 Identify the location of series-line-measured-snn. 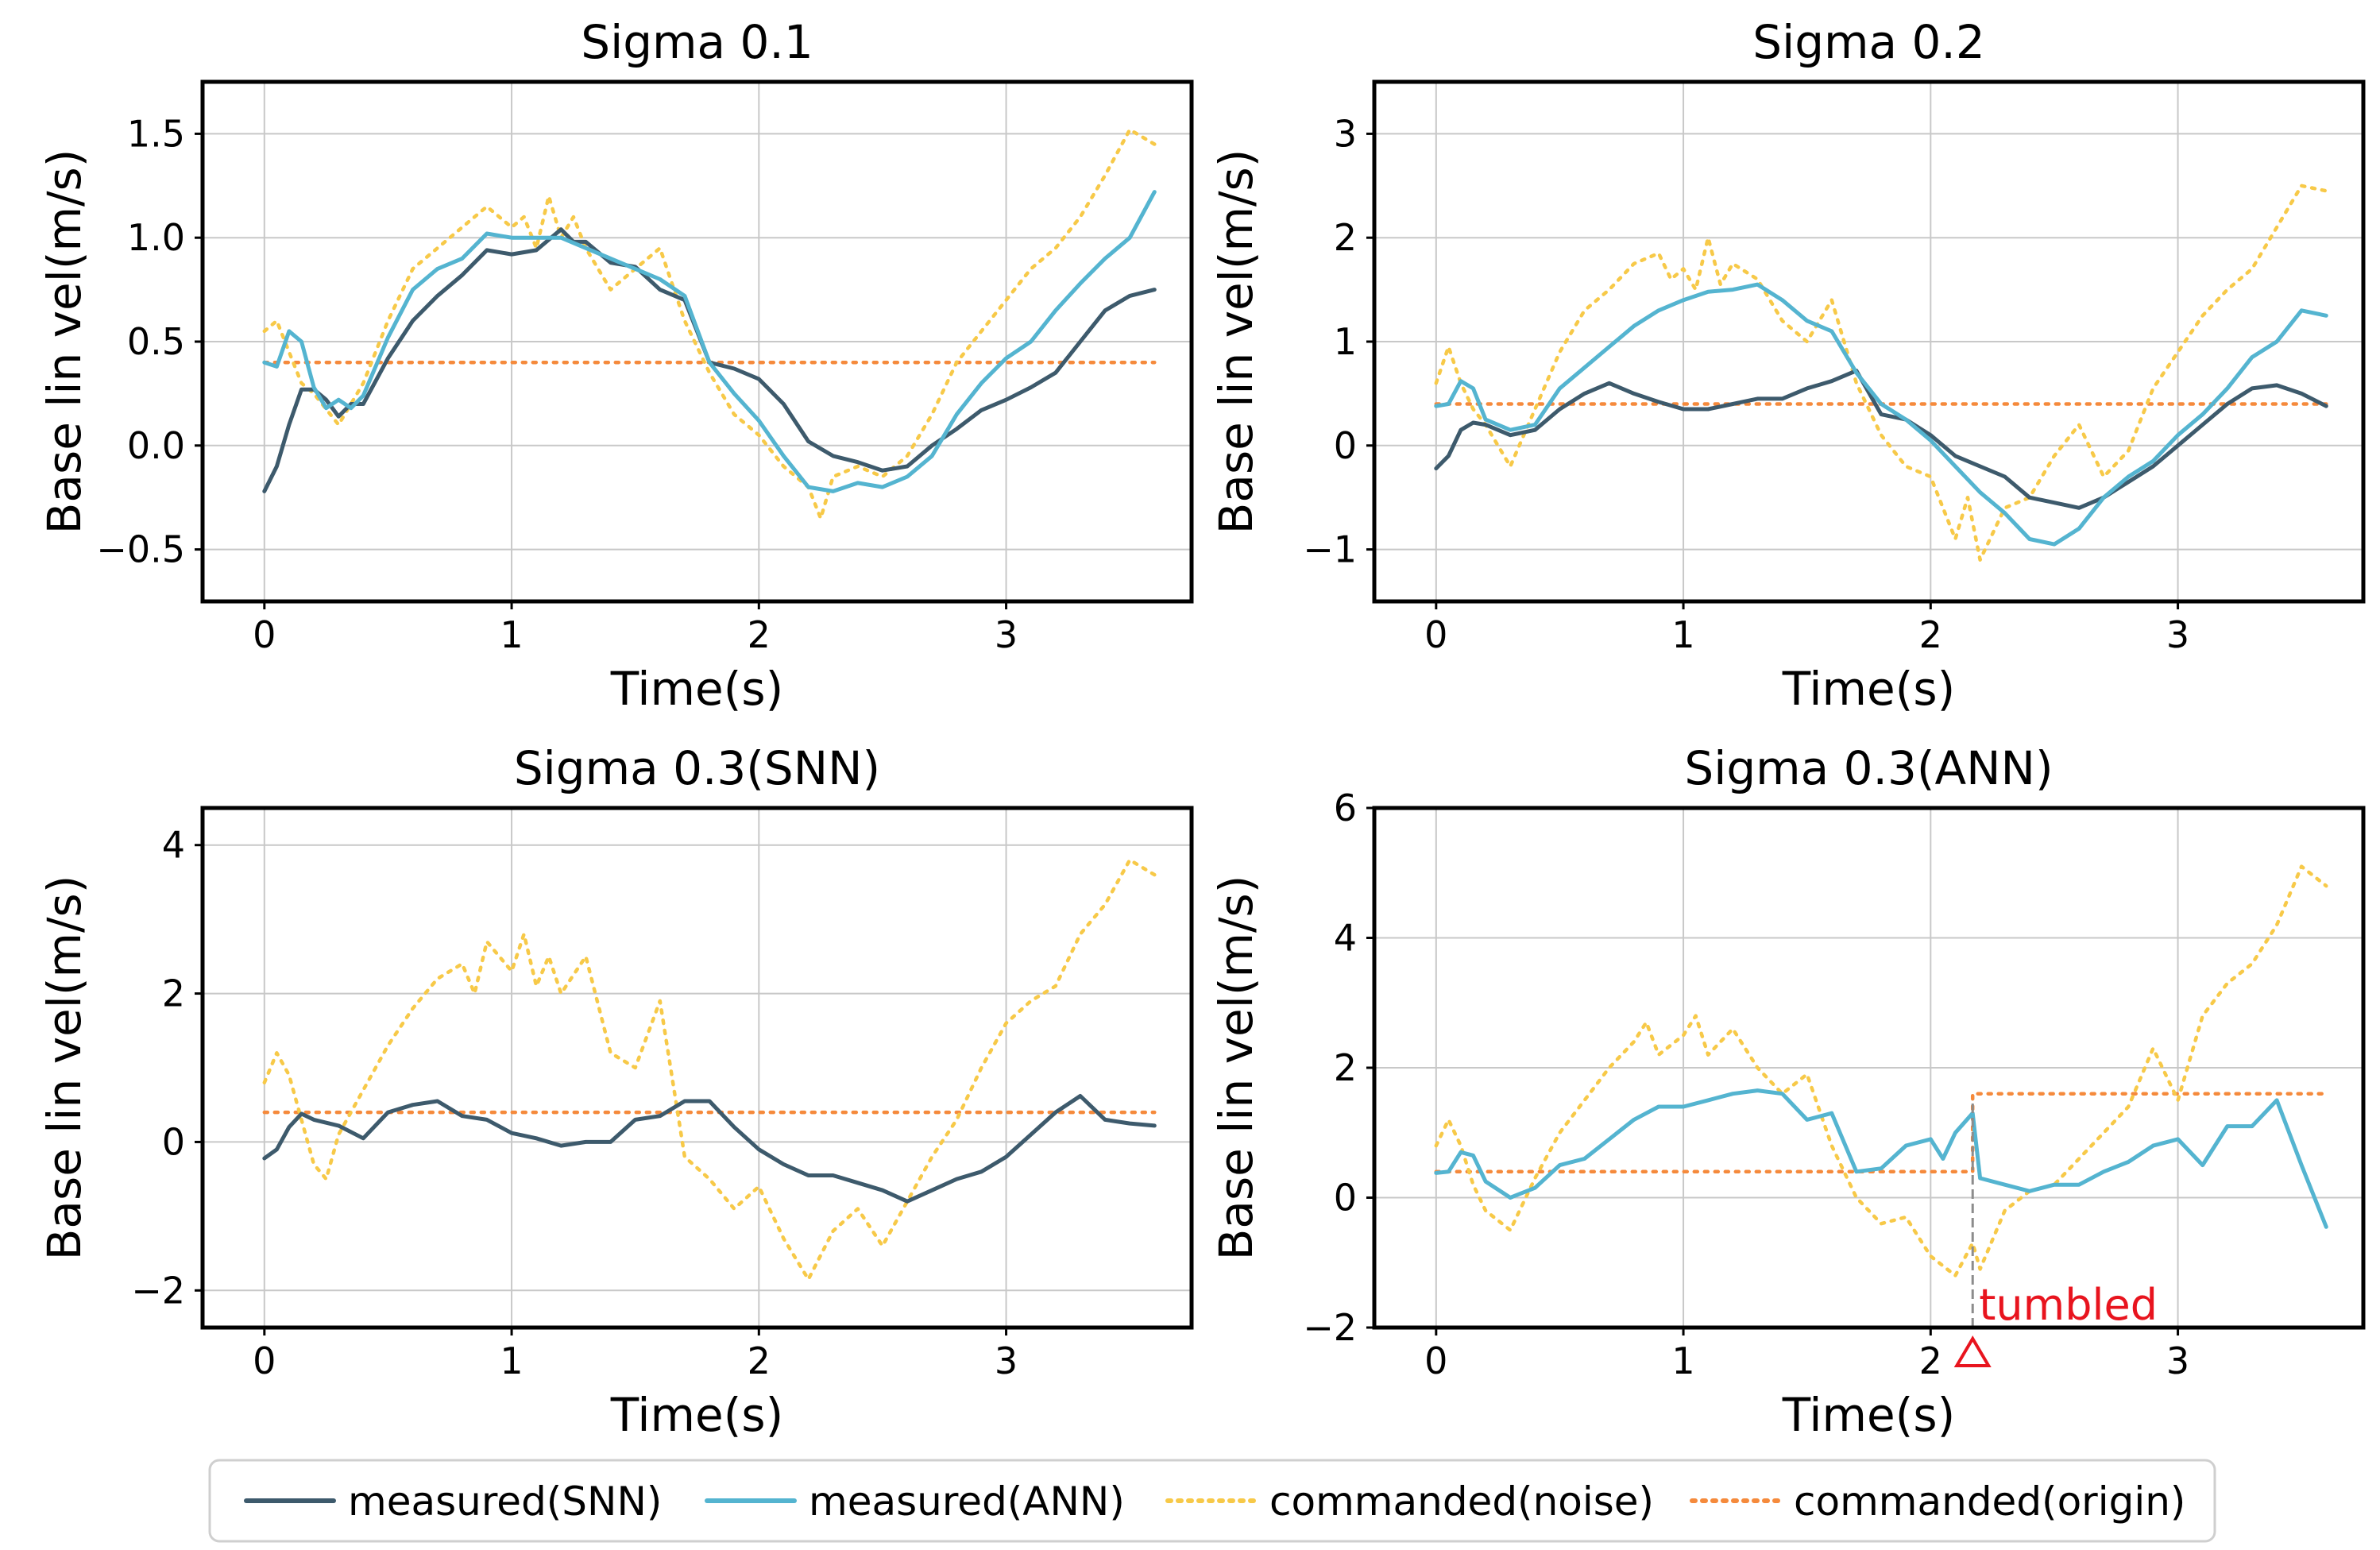
(709, 1149).